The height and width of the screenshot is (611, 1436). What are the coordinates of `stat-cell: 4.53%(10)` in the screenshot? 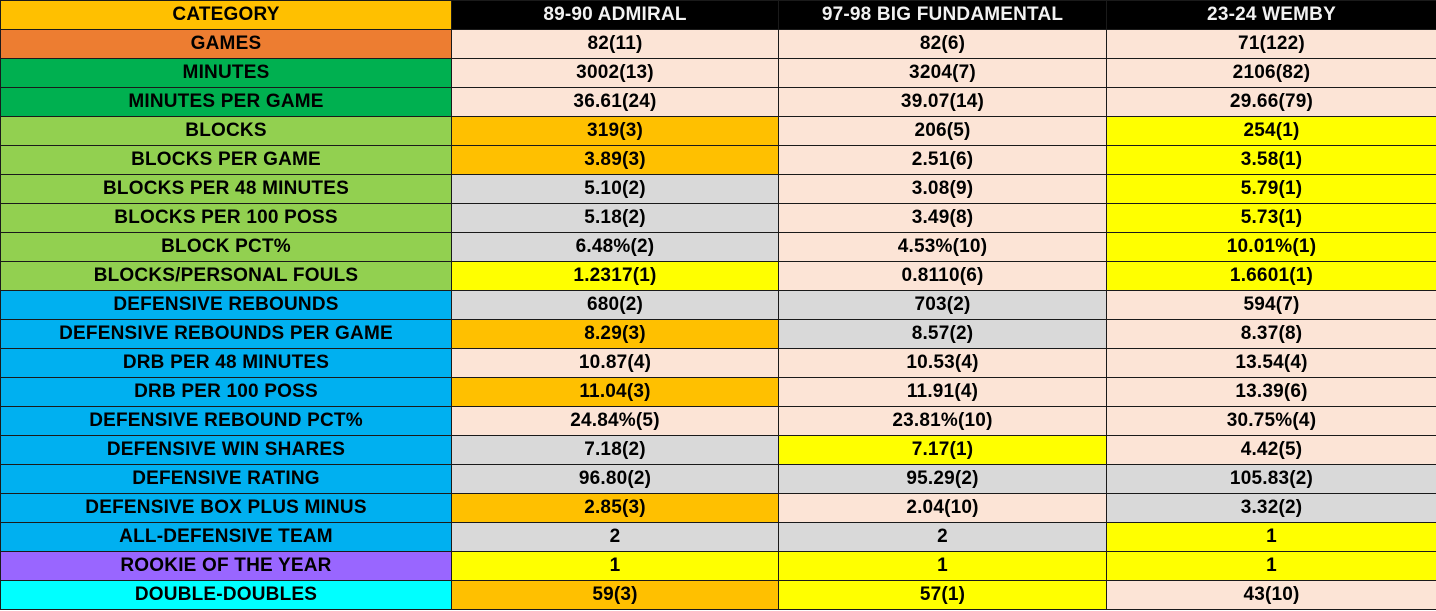 It's located at (942, 247).